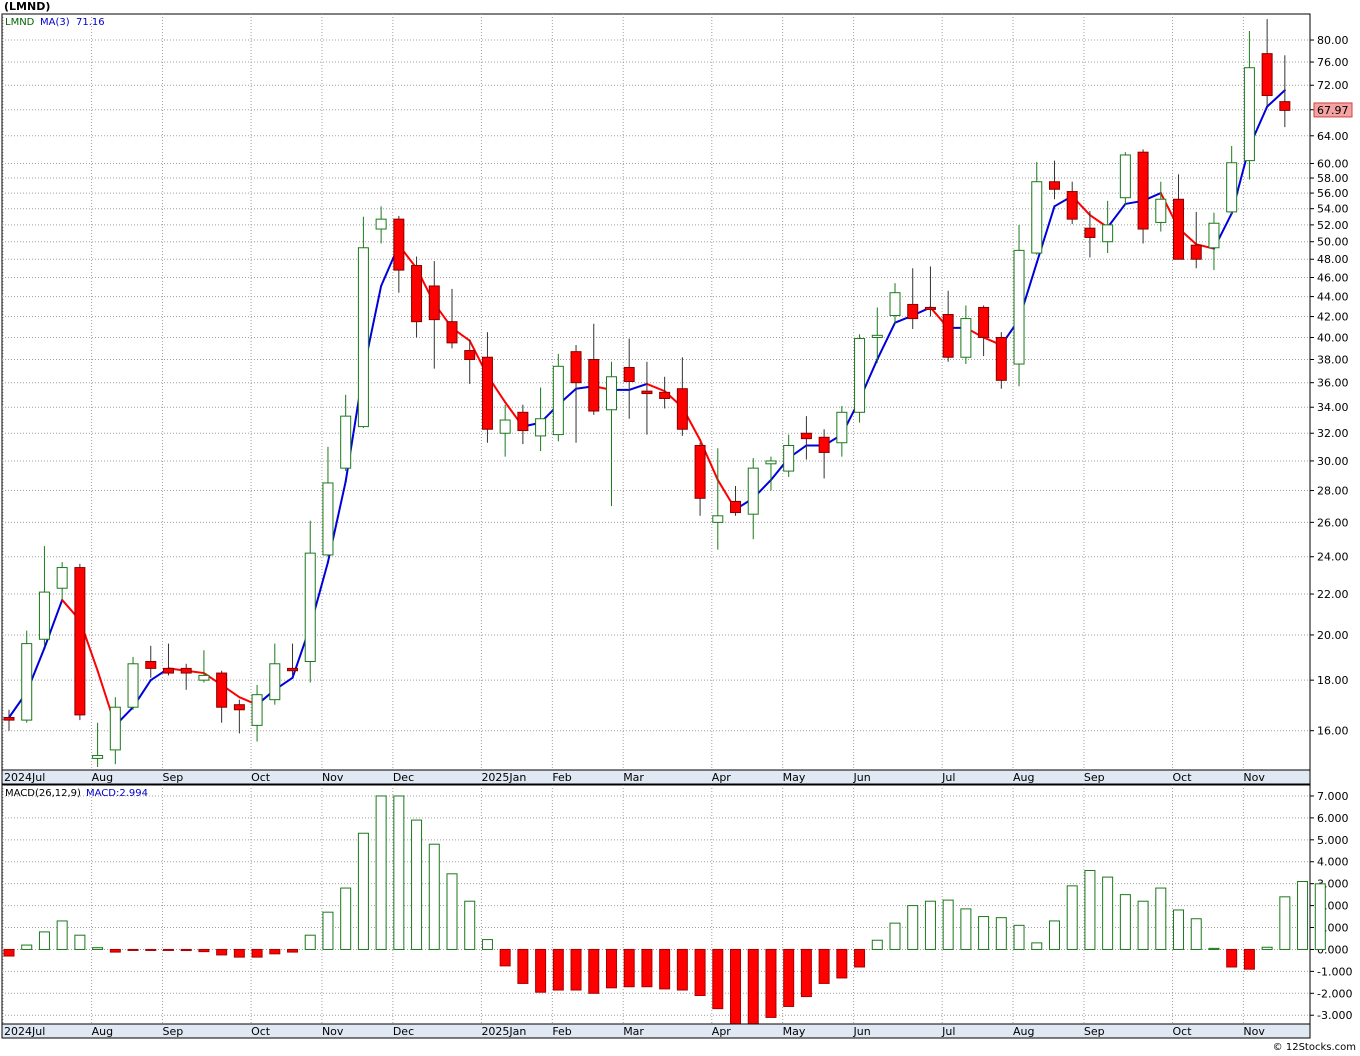 This screenshot has width=1360, height=1056. I want to click on price-tick-label: 42.00, so click(1333, 317).